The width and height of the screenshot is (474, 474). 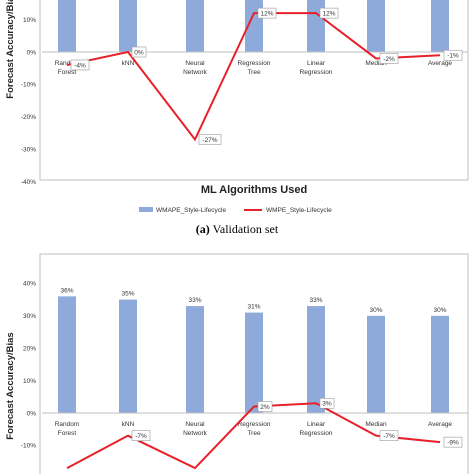 I want to click on category-label: kNN, so click(x=128, y=63).